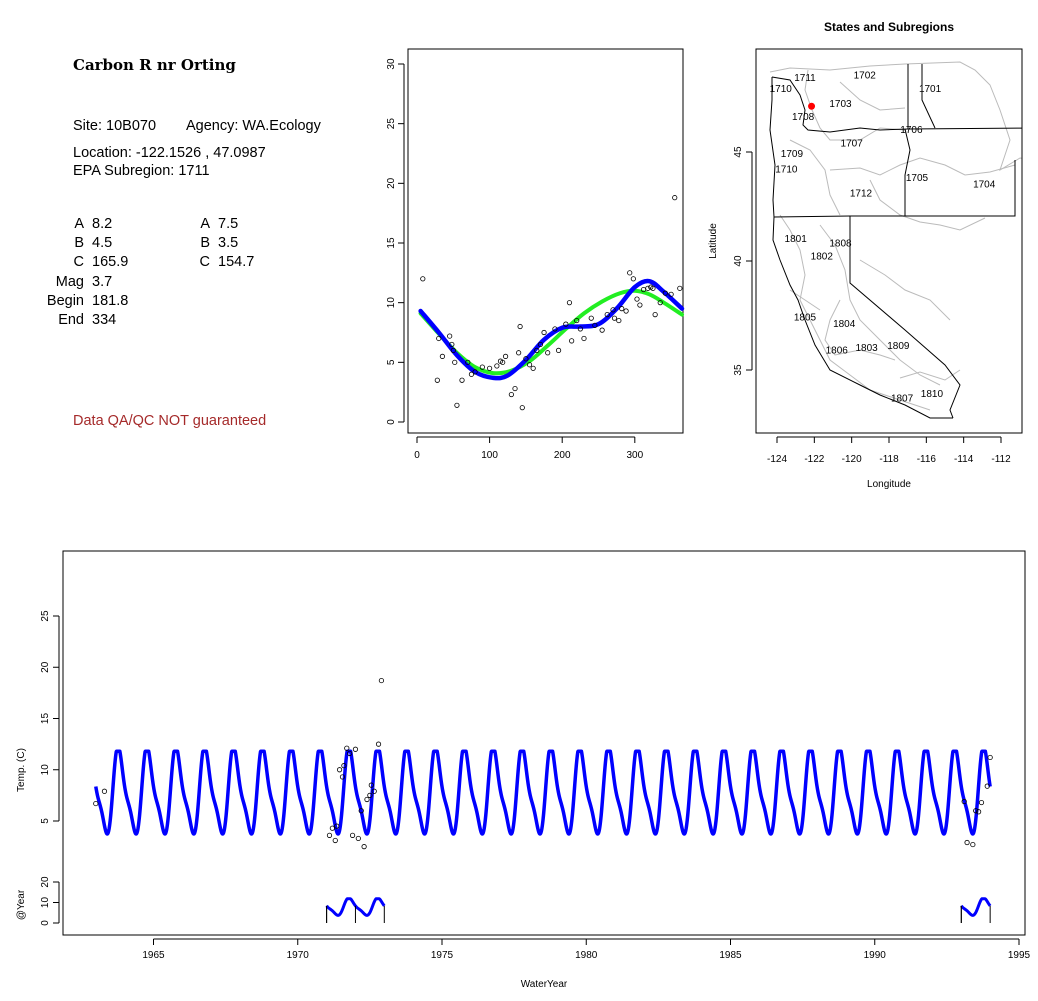 This screenshot has width=1038, height=1001. I want to click on map-x-tick-label: -120, so click(852, 459).